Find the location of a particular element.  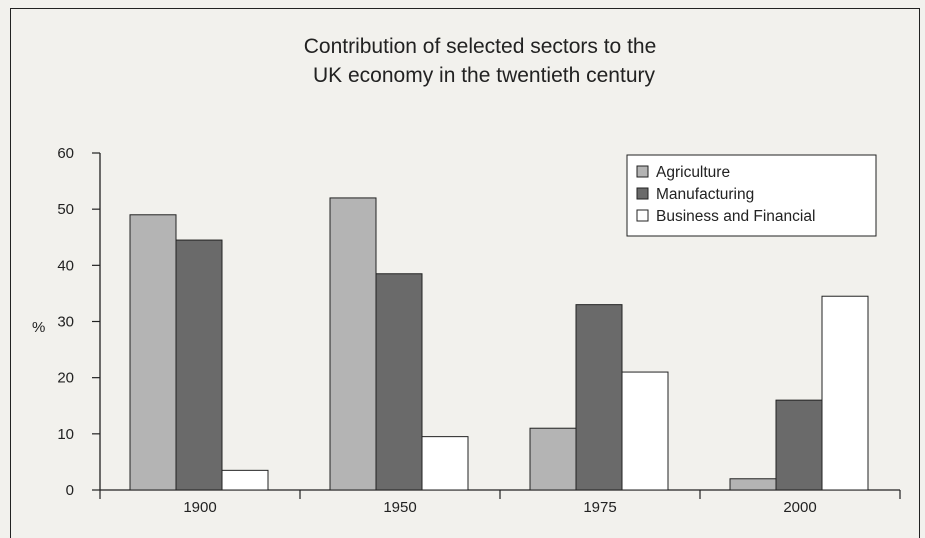

x-tick-label: 1950 is located at coordinates (399, 507).